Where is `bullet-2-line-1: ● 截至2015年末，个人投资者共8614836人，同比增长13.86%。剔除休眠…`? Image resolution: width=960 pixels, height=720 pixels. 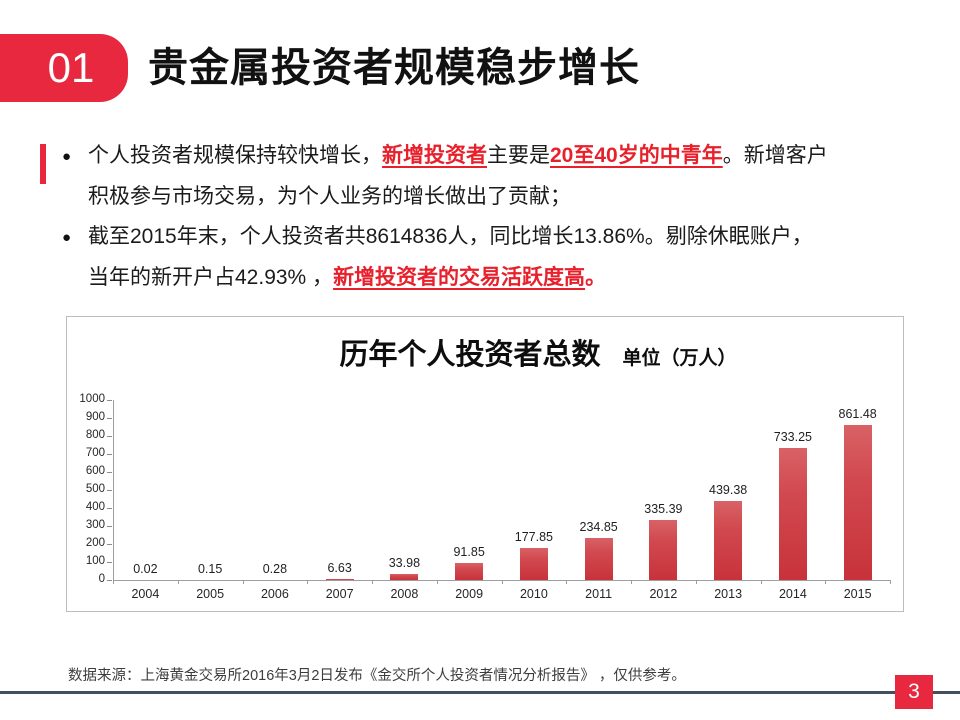
bullet-2-line-1: ● 截至2015年末，个人投资者共8614836人，同比增长13.86%。剔除休眠… is located at coordinates (492, 237).